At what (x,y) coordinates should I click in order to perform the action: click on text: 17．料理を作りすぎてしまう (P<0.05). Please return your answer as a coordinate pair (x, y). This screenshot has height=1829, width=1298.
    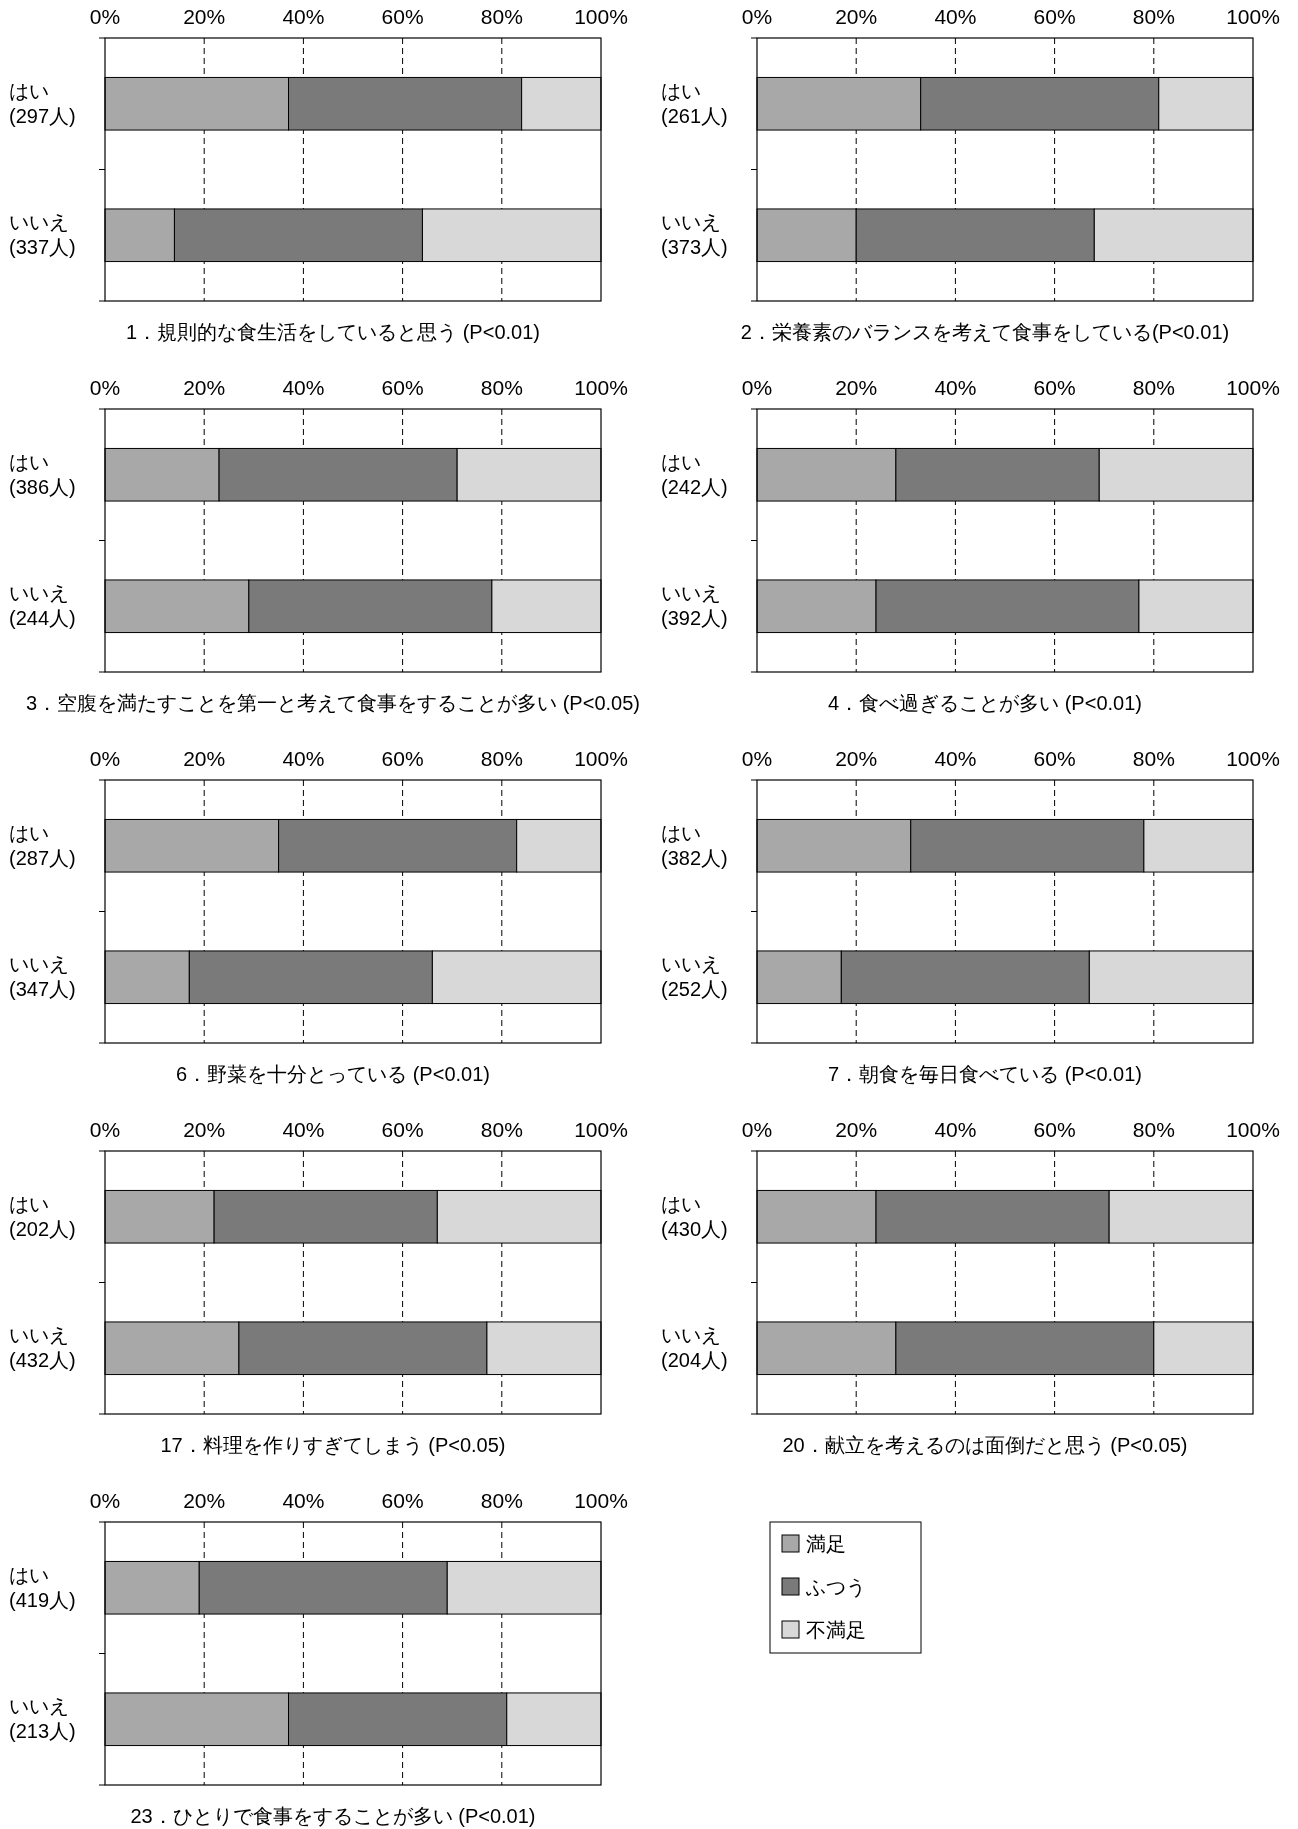
    Looking at the image, I should click on (333, 1445).